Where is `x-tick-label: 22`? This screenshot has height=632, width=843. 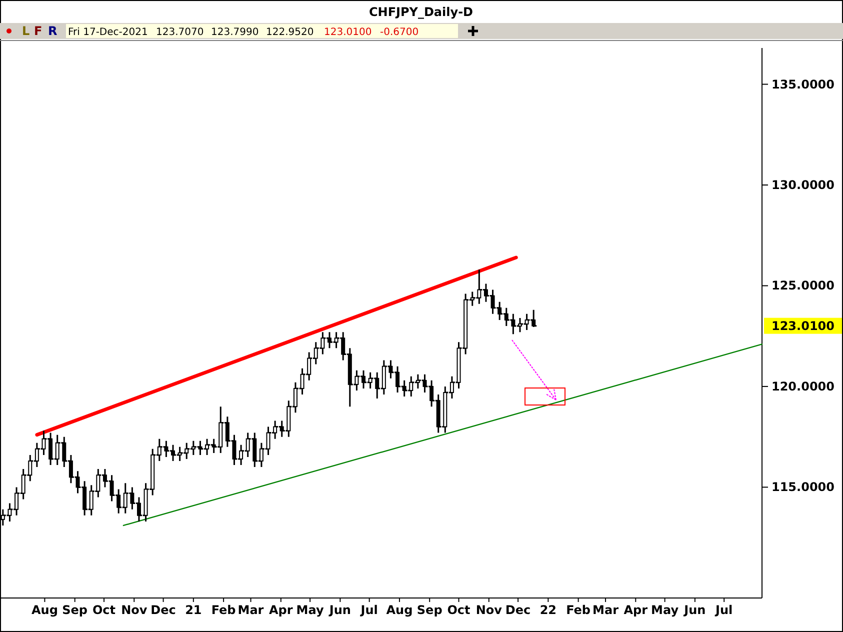 x-tick-label: 22 is located at coordinates (548, 610).